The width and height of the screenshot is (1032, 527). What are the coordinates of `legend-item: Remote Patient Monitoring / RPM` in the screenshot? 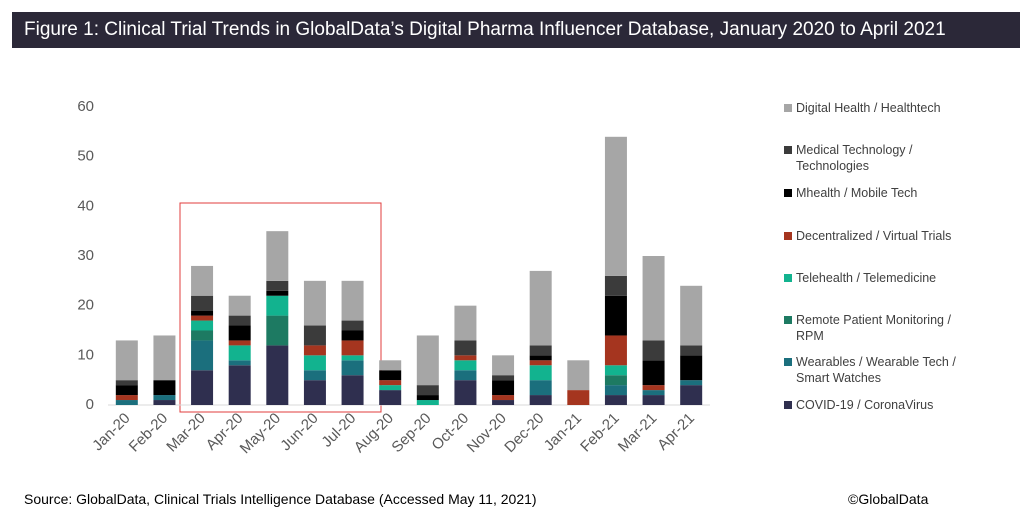 It's located at (872, 328).